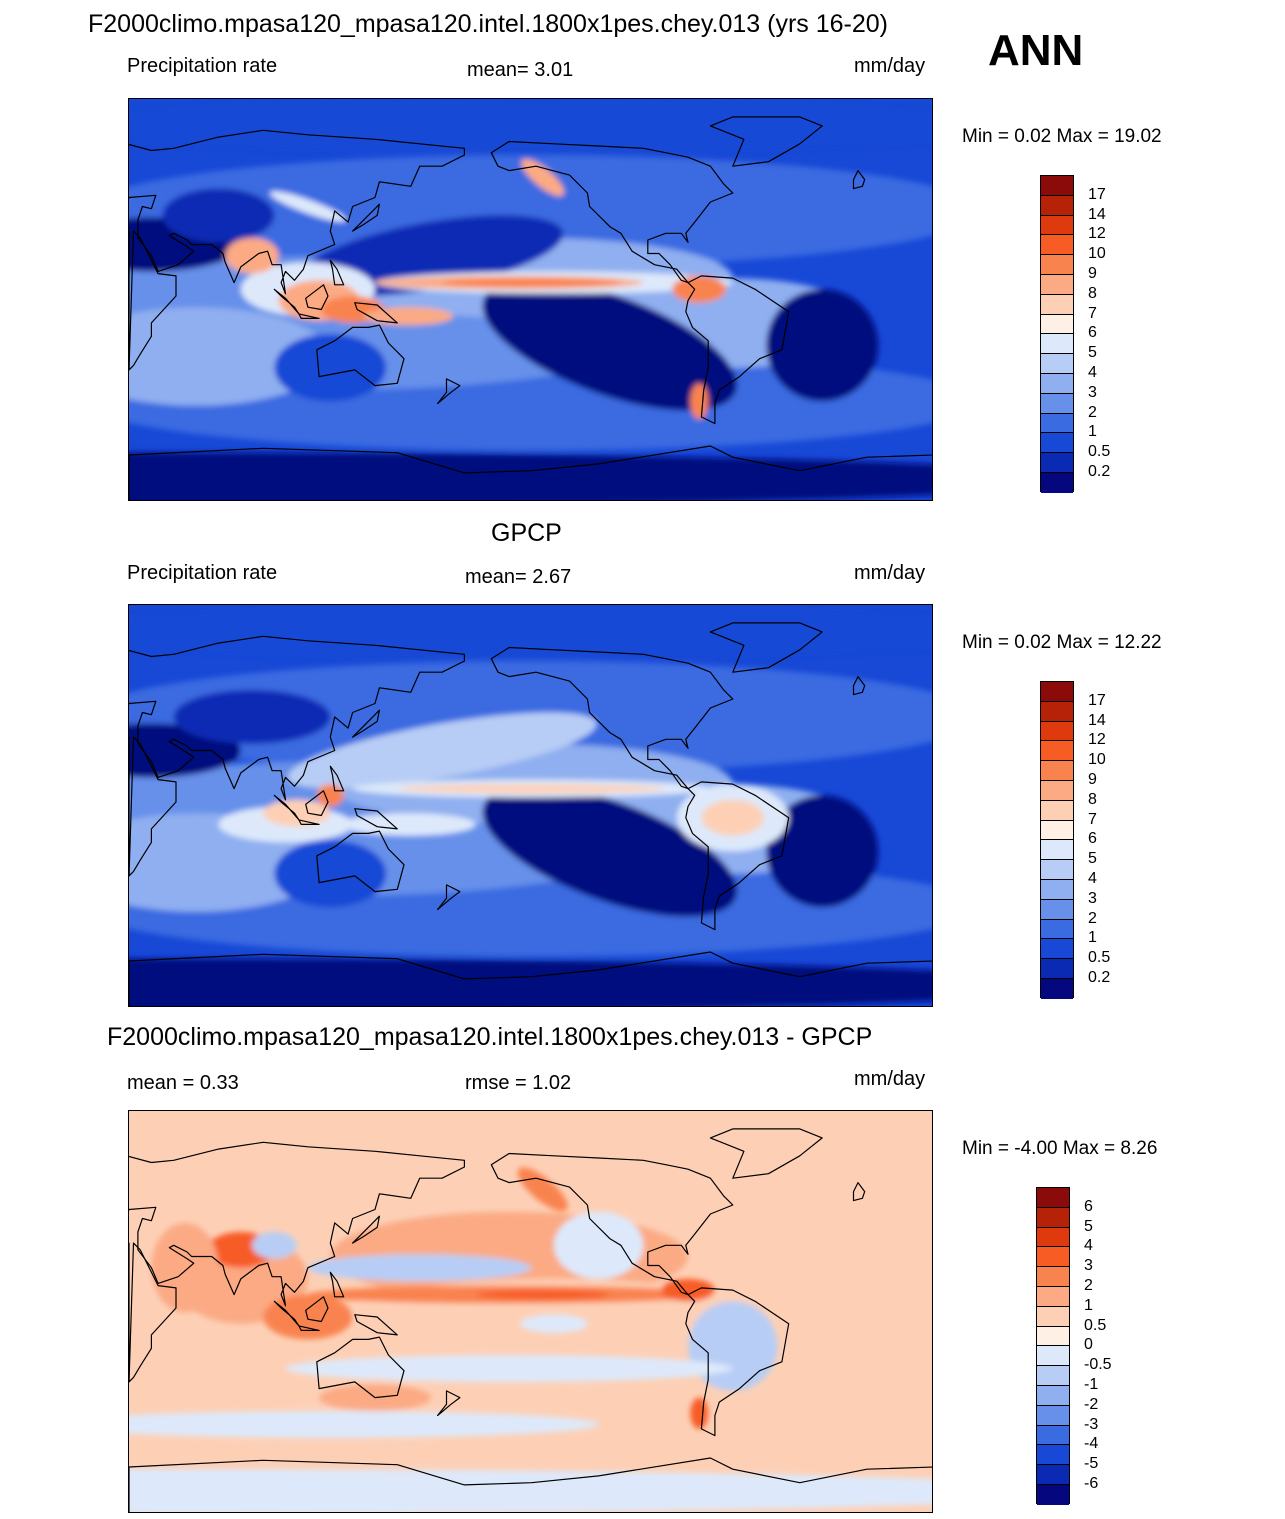 The height and width of the screenshot is (1519, 1285). Describe the element at coordinates (1097, 760) in the screenshot. I see `colorbar-label: 10` at that location.